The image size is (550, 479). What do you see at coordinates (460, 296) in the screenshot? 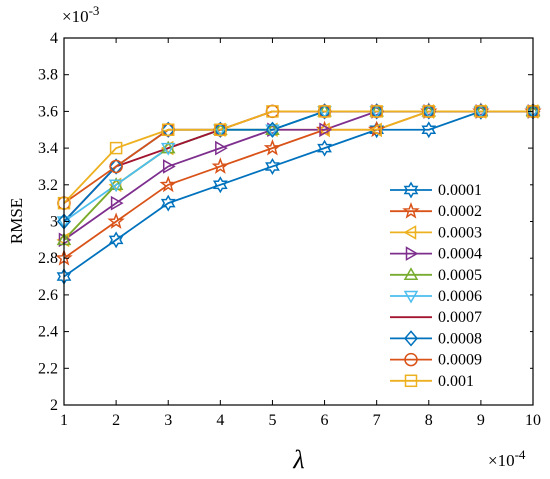
I see `legend-label: 0.0006` at bounding box center [460, 296].